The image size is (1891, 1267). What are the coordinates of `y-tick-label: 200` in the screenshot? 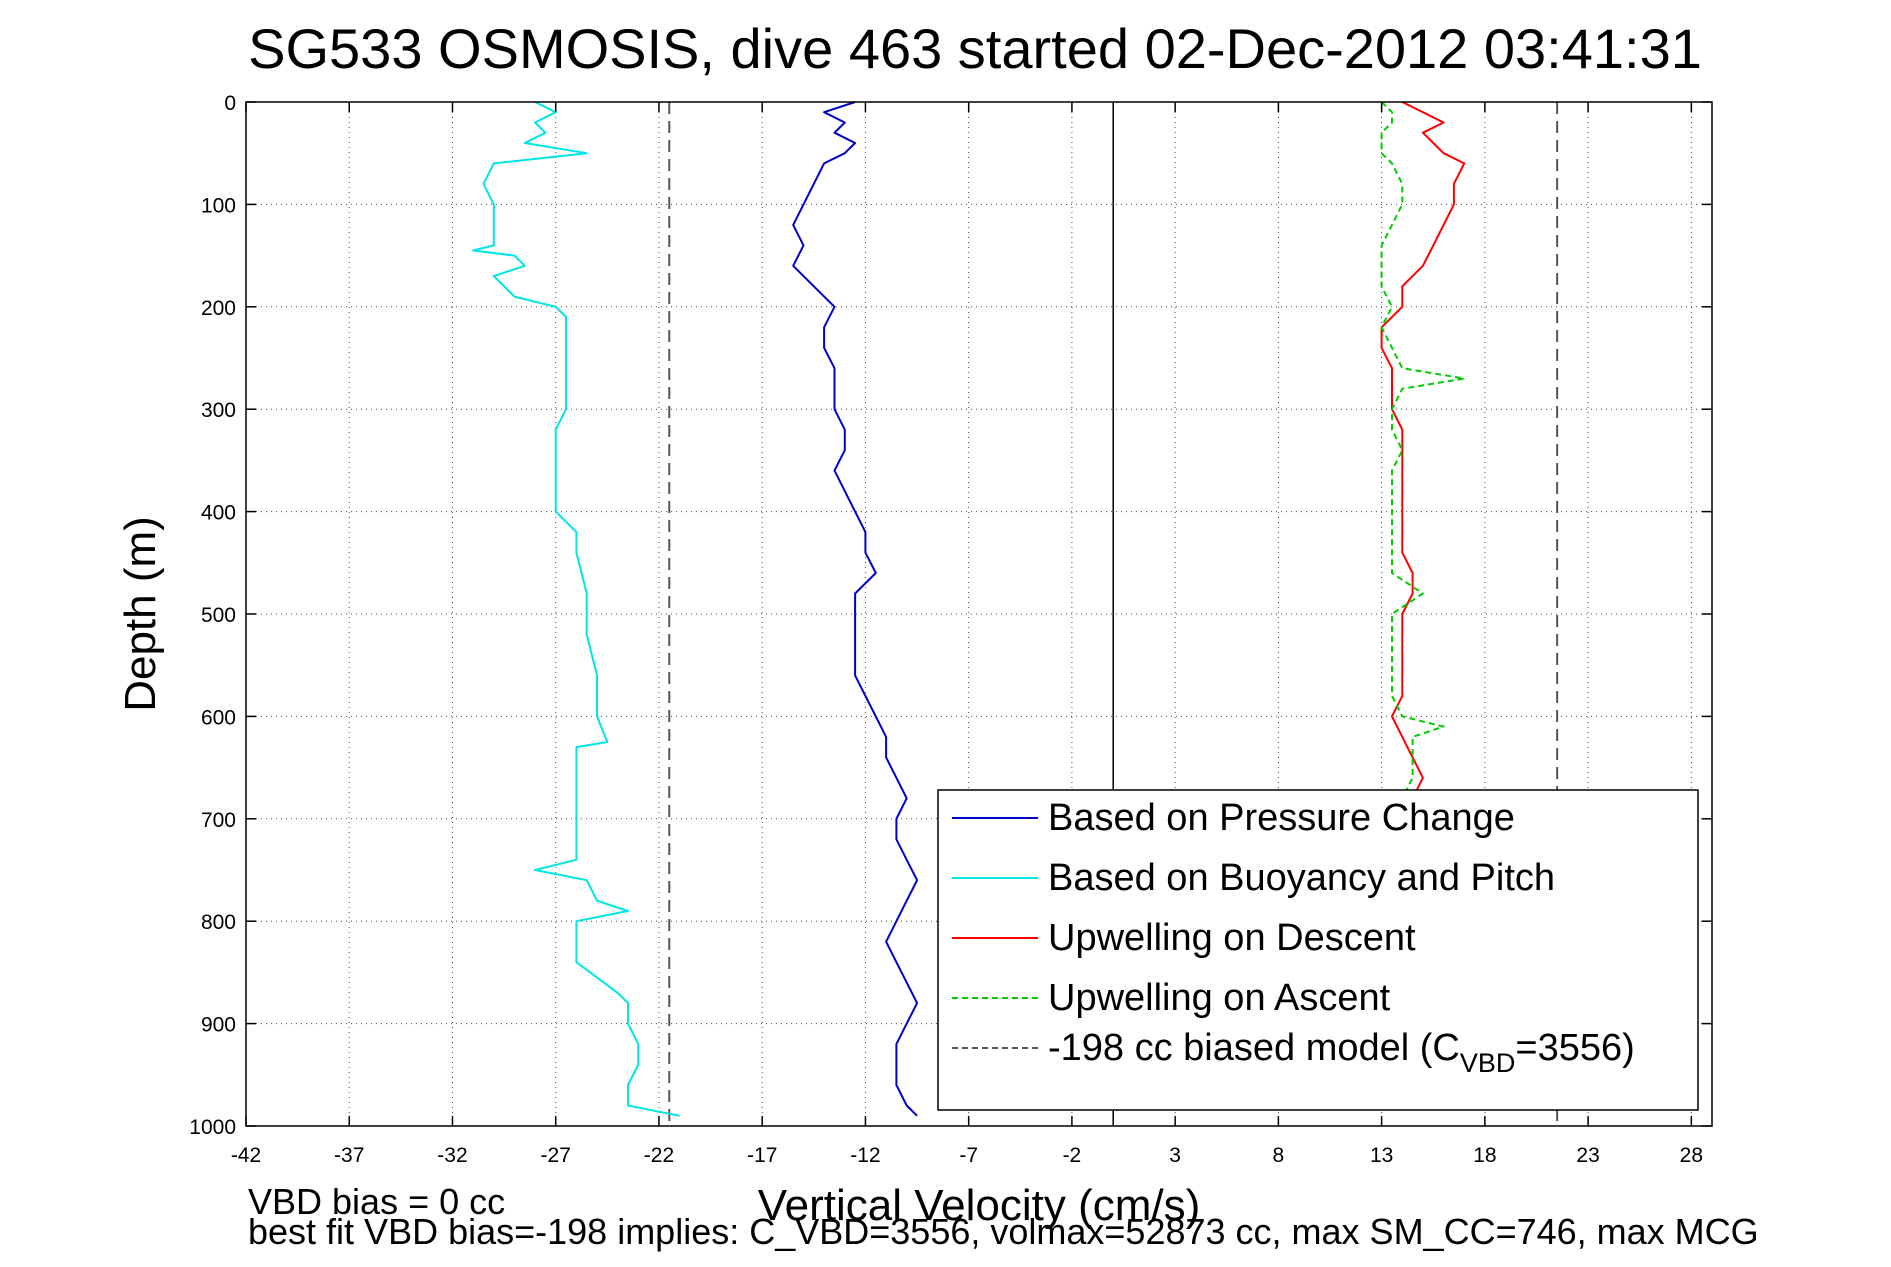 It's located at (218, 308).